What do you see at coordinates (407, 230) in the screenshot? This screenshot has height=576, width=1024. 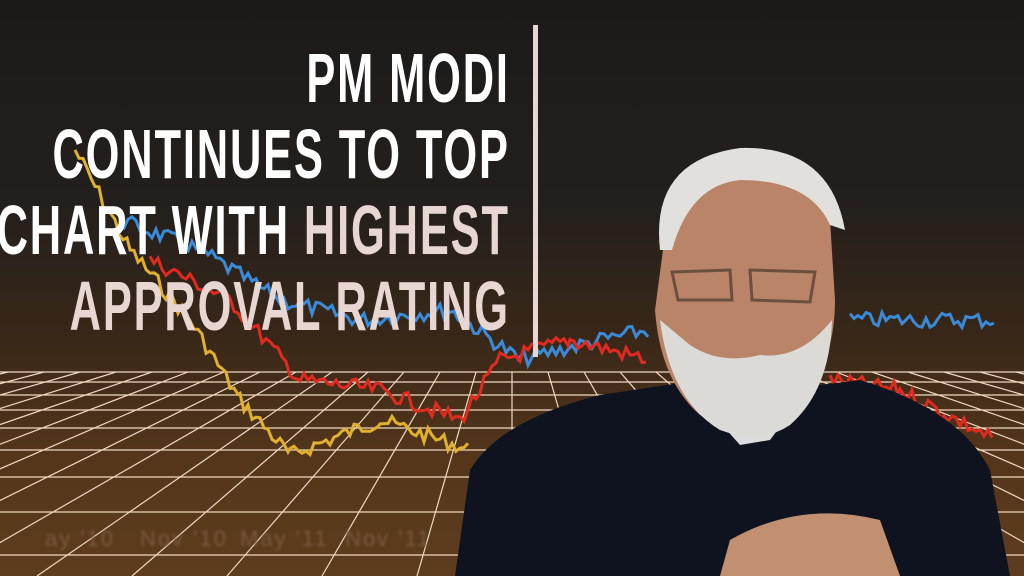 I see `headline-line-3-accent: HIGHEST` at bounding box center [407, 230].